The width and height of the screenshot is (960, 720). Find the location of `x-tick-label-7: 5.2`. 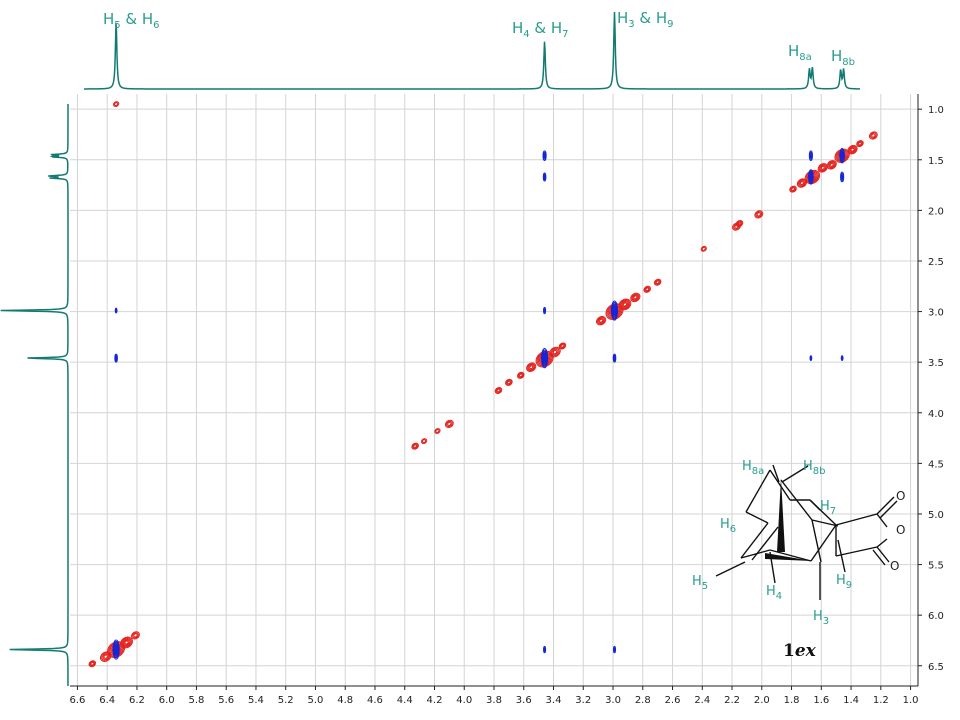

x-tick-label-7: 5.2 is located at coordinates (286, 700).